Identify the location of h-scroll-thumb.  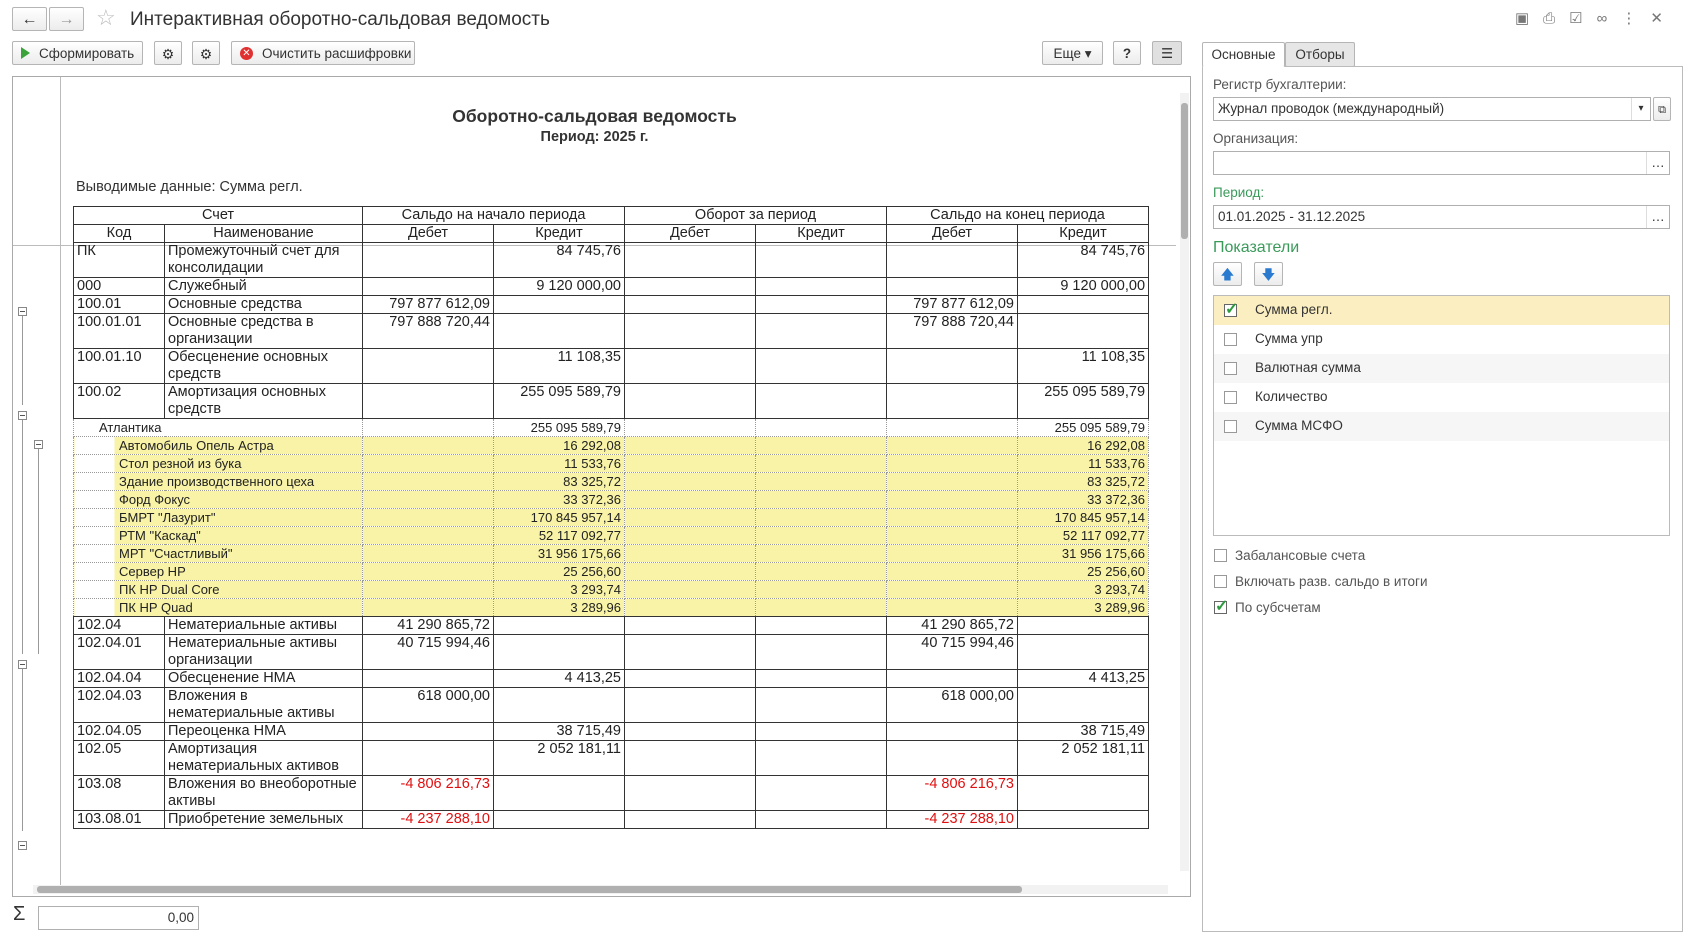
(529, 889).